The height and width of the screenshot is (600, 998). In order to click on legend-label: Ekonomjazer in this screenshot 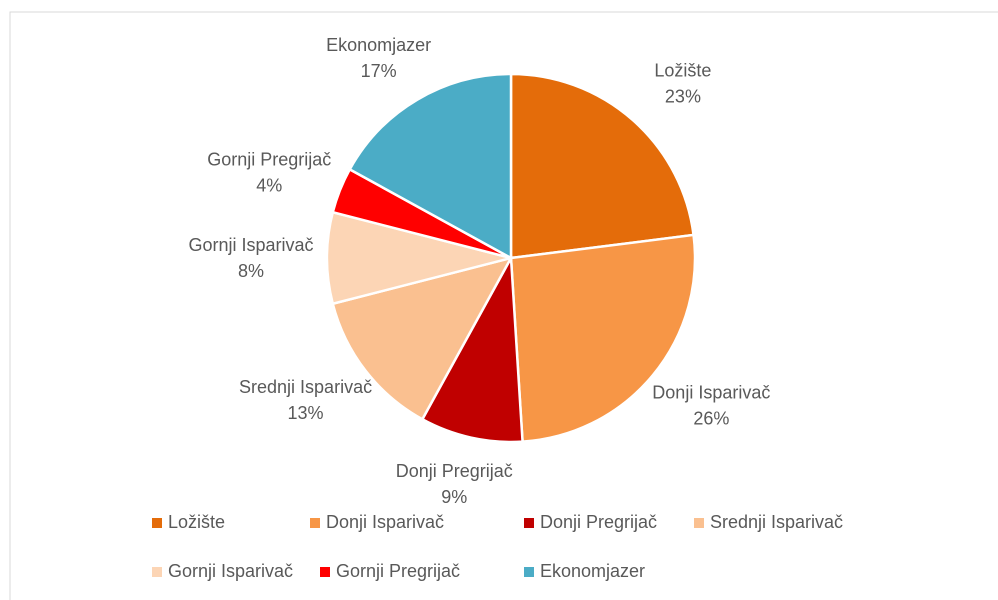, I will do `click(592, 571)`.